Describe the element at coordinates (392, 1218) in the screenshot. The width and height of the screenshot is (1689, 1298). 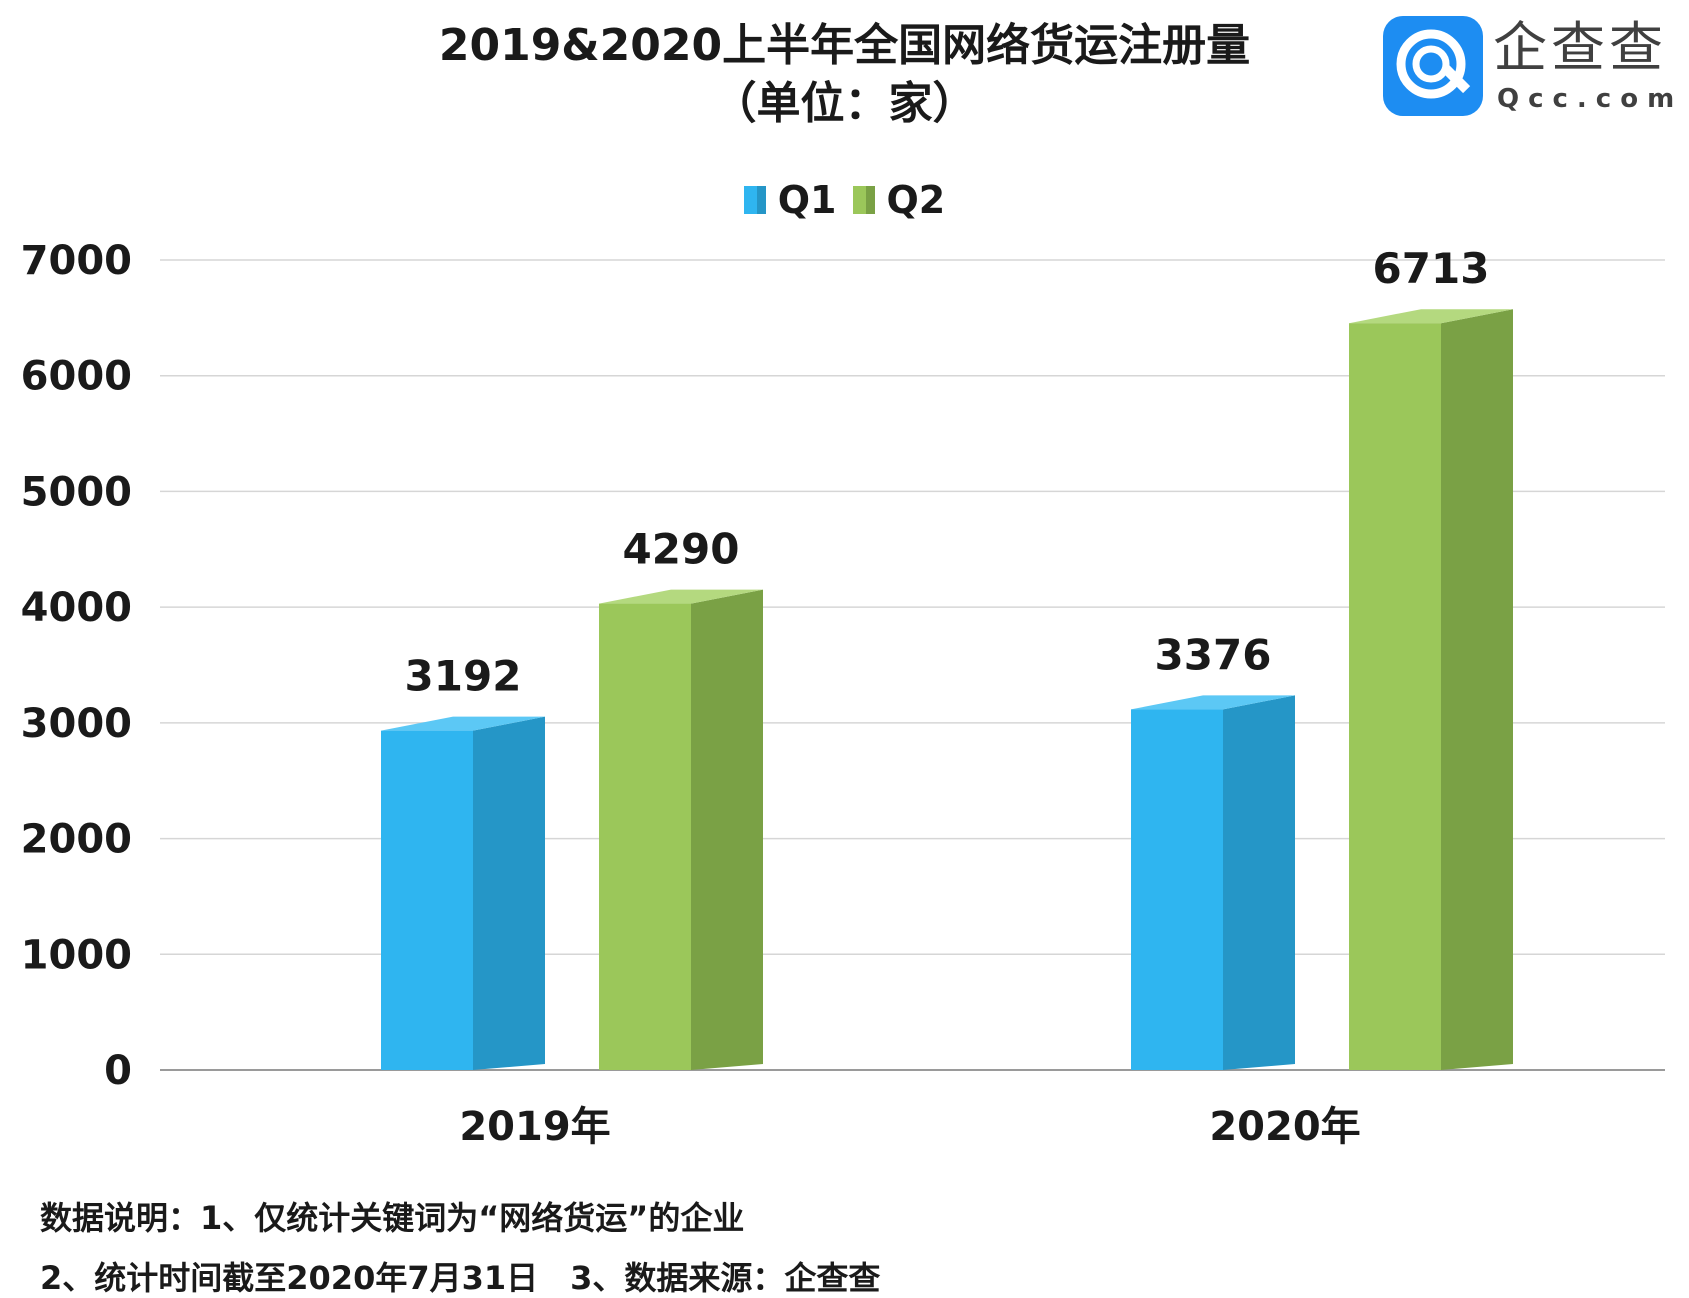
I see `footnote-line-1: 数据说明：1、仅统计关键词为“网络货运”的企业` at that location.